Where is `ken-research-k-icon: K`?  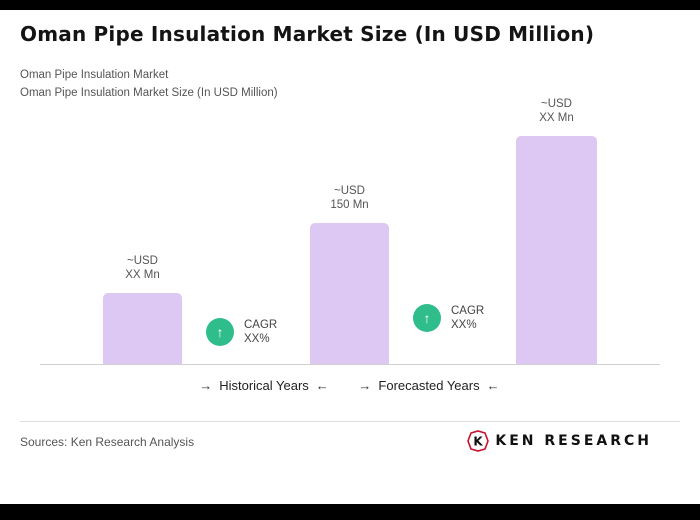 ken-research-k-icon: K is located at coordinates (478, 441).